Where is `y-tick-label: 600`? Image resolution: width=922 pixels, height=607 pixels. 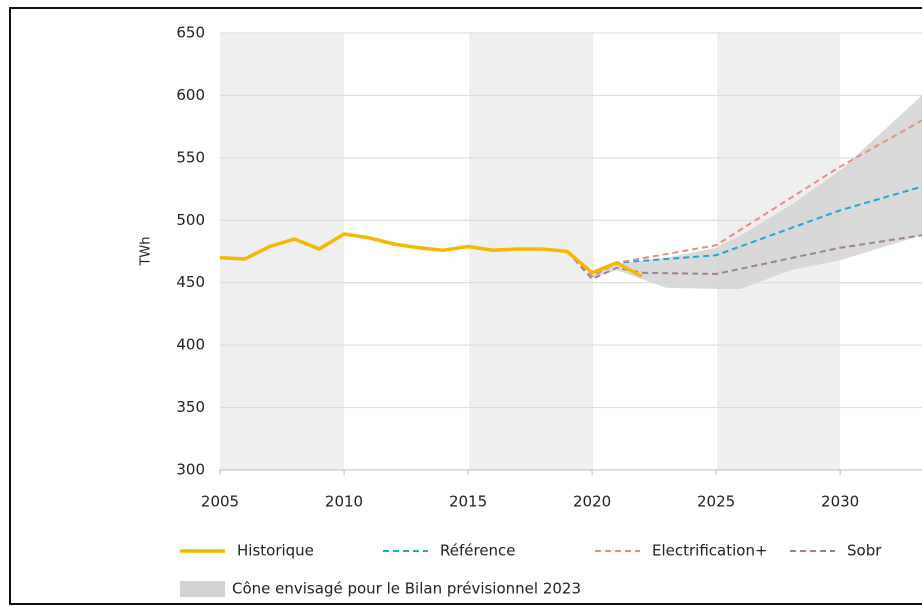
y-tick-label: 600 is located at coordinates (190, 95).